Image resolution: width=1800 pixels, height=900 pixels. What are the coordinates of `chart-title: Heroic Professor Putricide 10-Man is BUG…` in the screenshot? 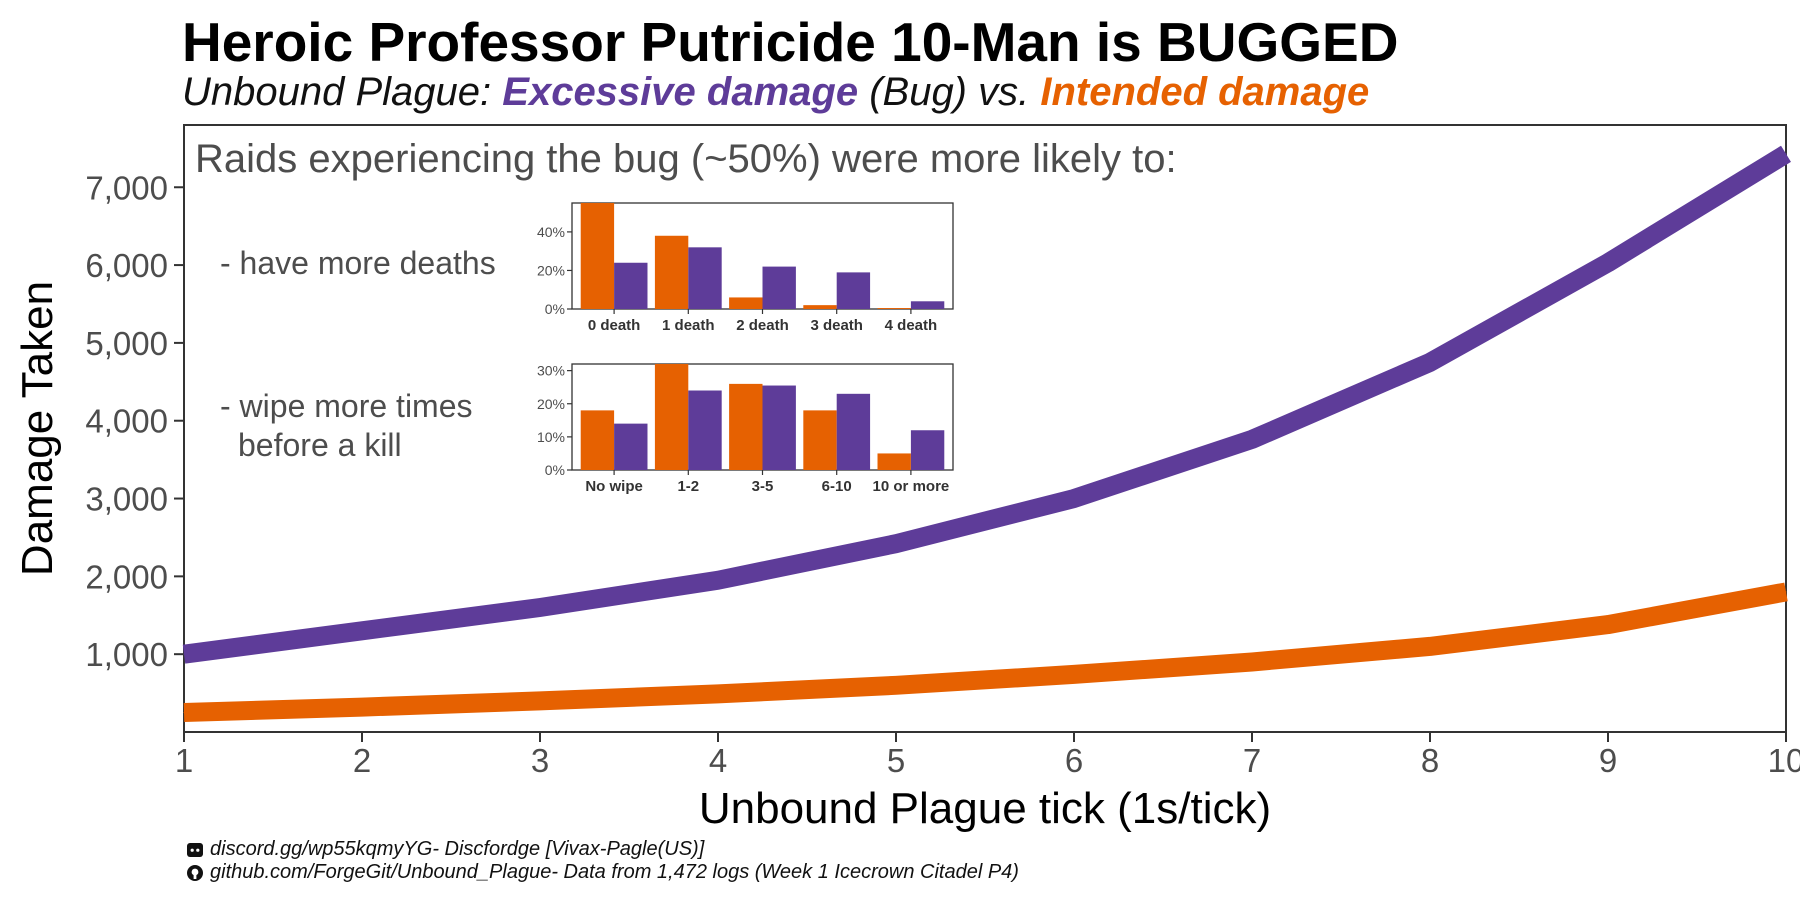 It's located at (790, 42).